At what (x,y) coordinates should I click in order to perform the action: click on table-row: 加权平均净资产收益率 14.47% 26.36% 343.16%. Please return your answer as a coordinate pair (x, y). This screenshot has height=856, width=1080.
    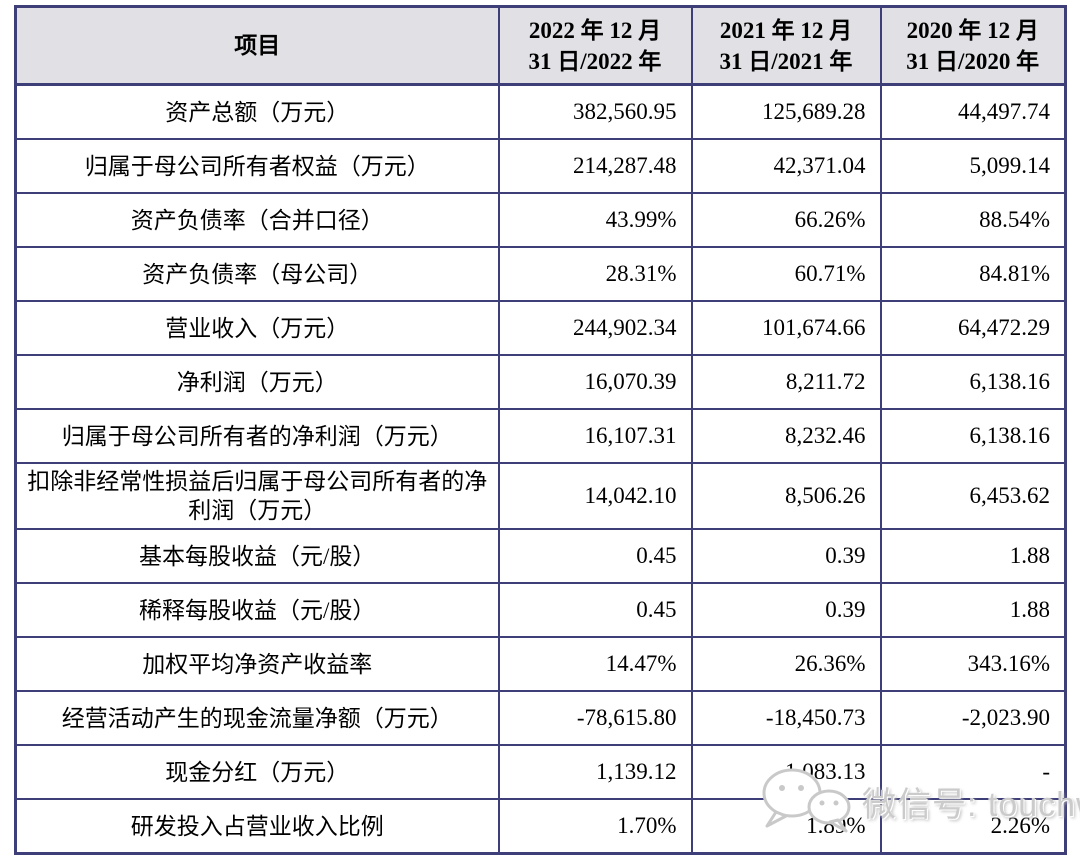
    Looking at the image, I should click on (540, 664).